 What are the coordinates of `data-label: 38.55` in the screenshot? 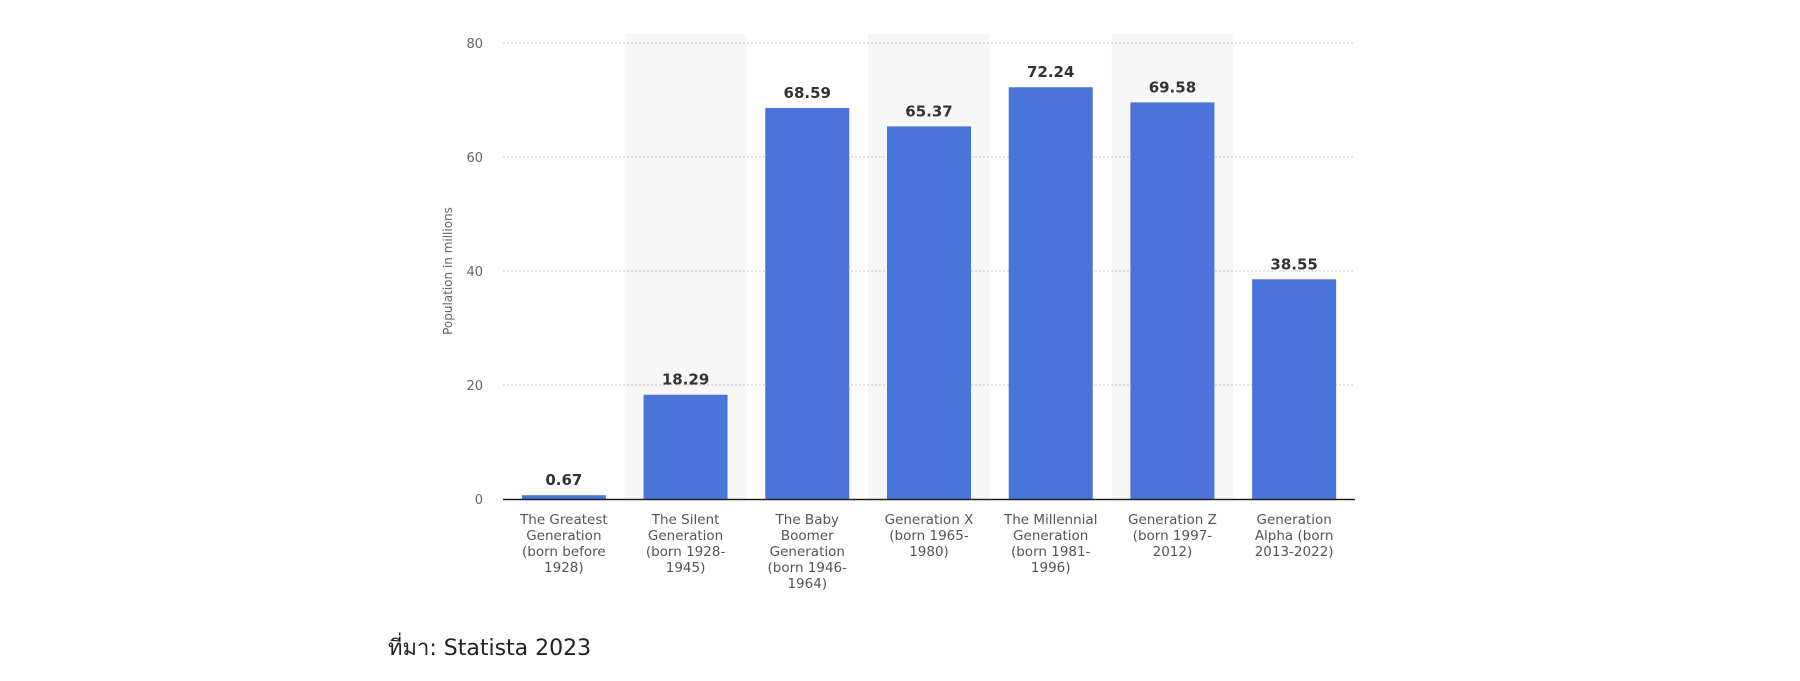 It's located at (1293, 264).